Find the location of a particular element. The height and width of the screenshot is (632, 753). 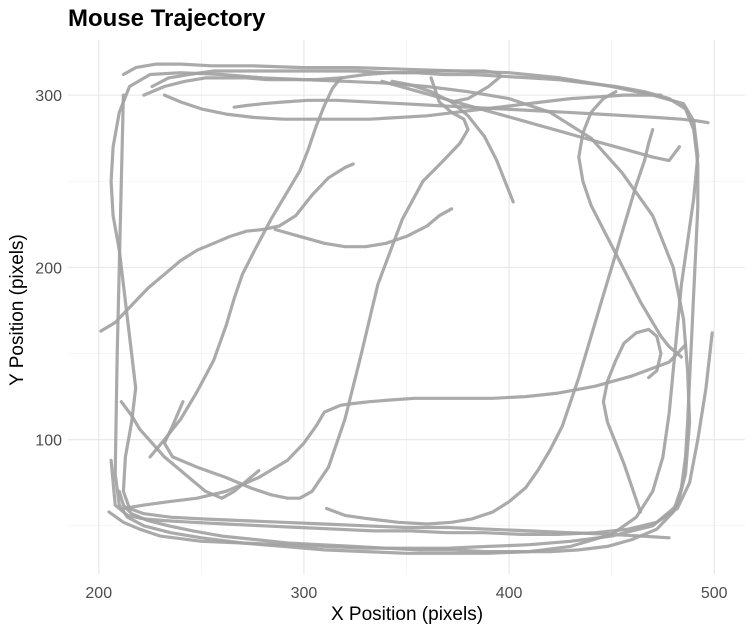

y-tick-label: 300 is located at coordinates (48, 96).